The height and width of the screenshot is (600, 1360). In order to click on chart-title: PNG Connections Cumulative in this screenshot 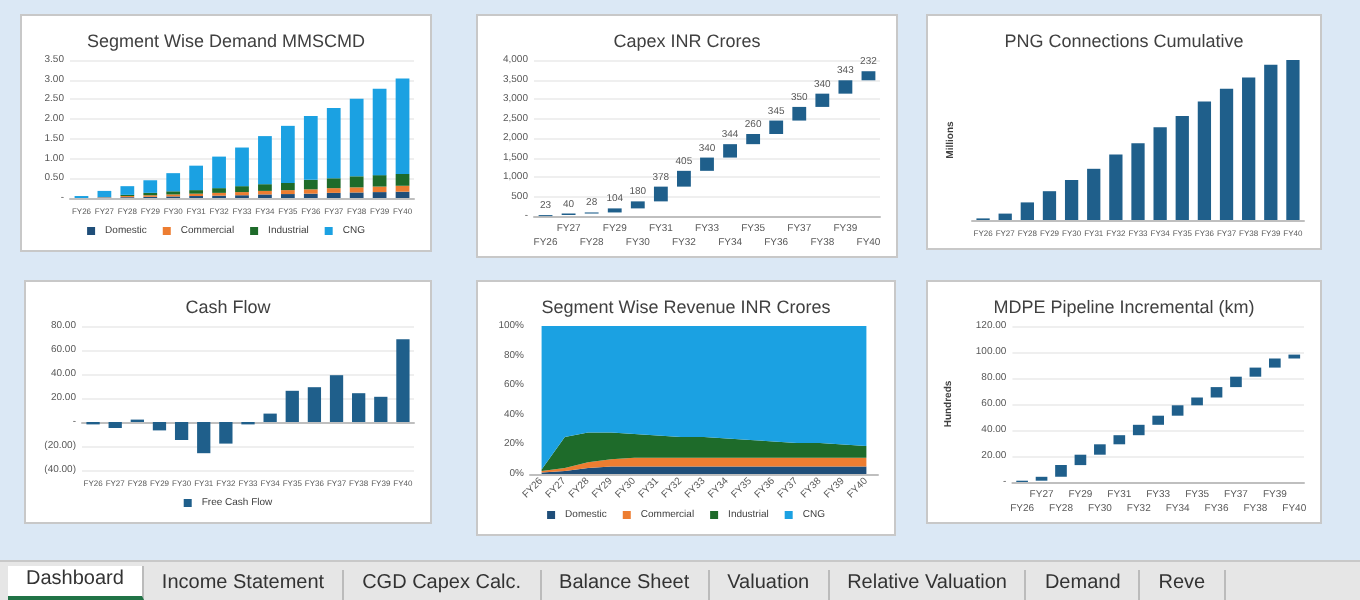, I will do `click(1124, 41)`.